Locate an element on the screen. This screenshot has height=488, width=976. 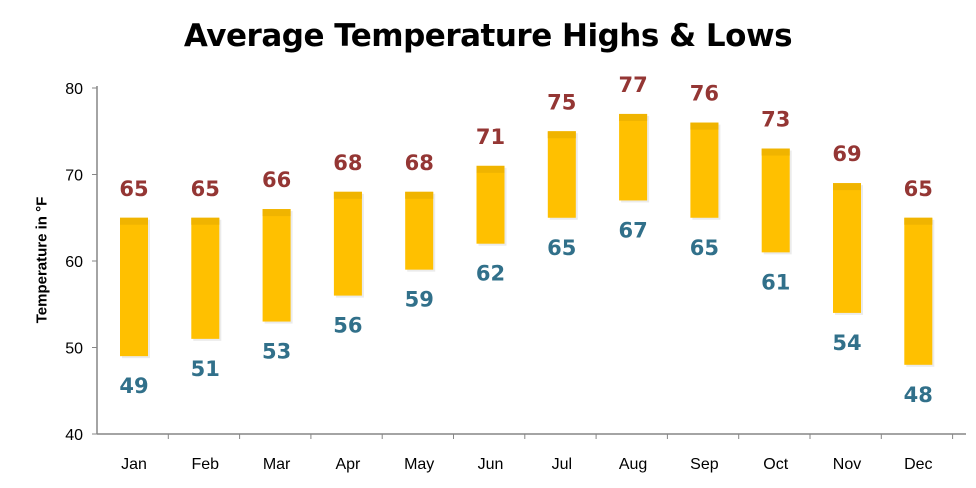
x-tick-label: Aug is located at coordinates (633, 464).